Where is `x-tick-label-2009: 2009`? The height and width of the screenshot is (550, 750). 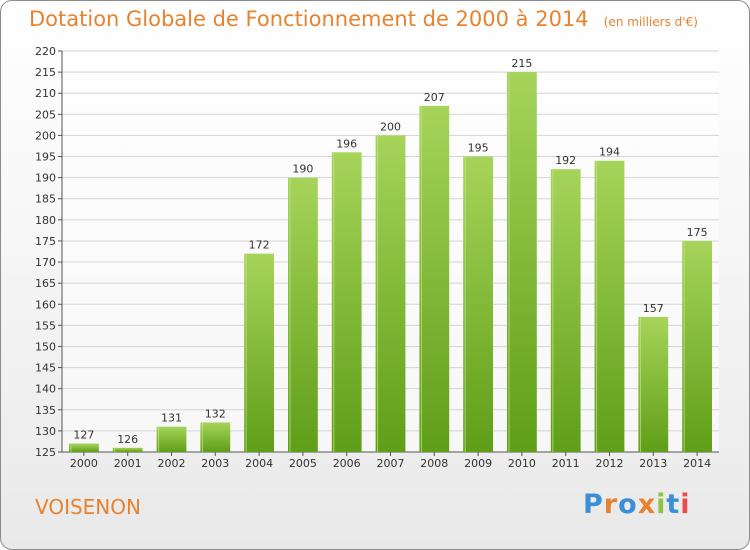
x-tick-label-2009: 2009 is located at coordinates (478, 463).